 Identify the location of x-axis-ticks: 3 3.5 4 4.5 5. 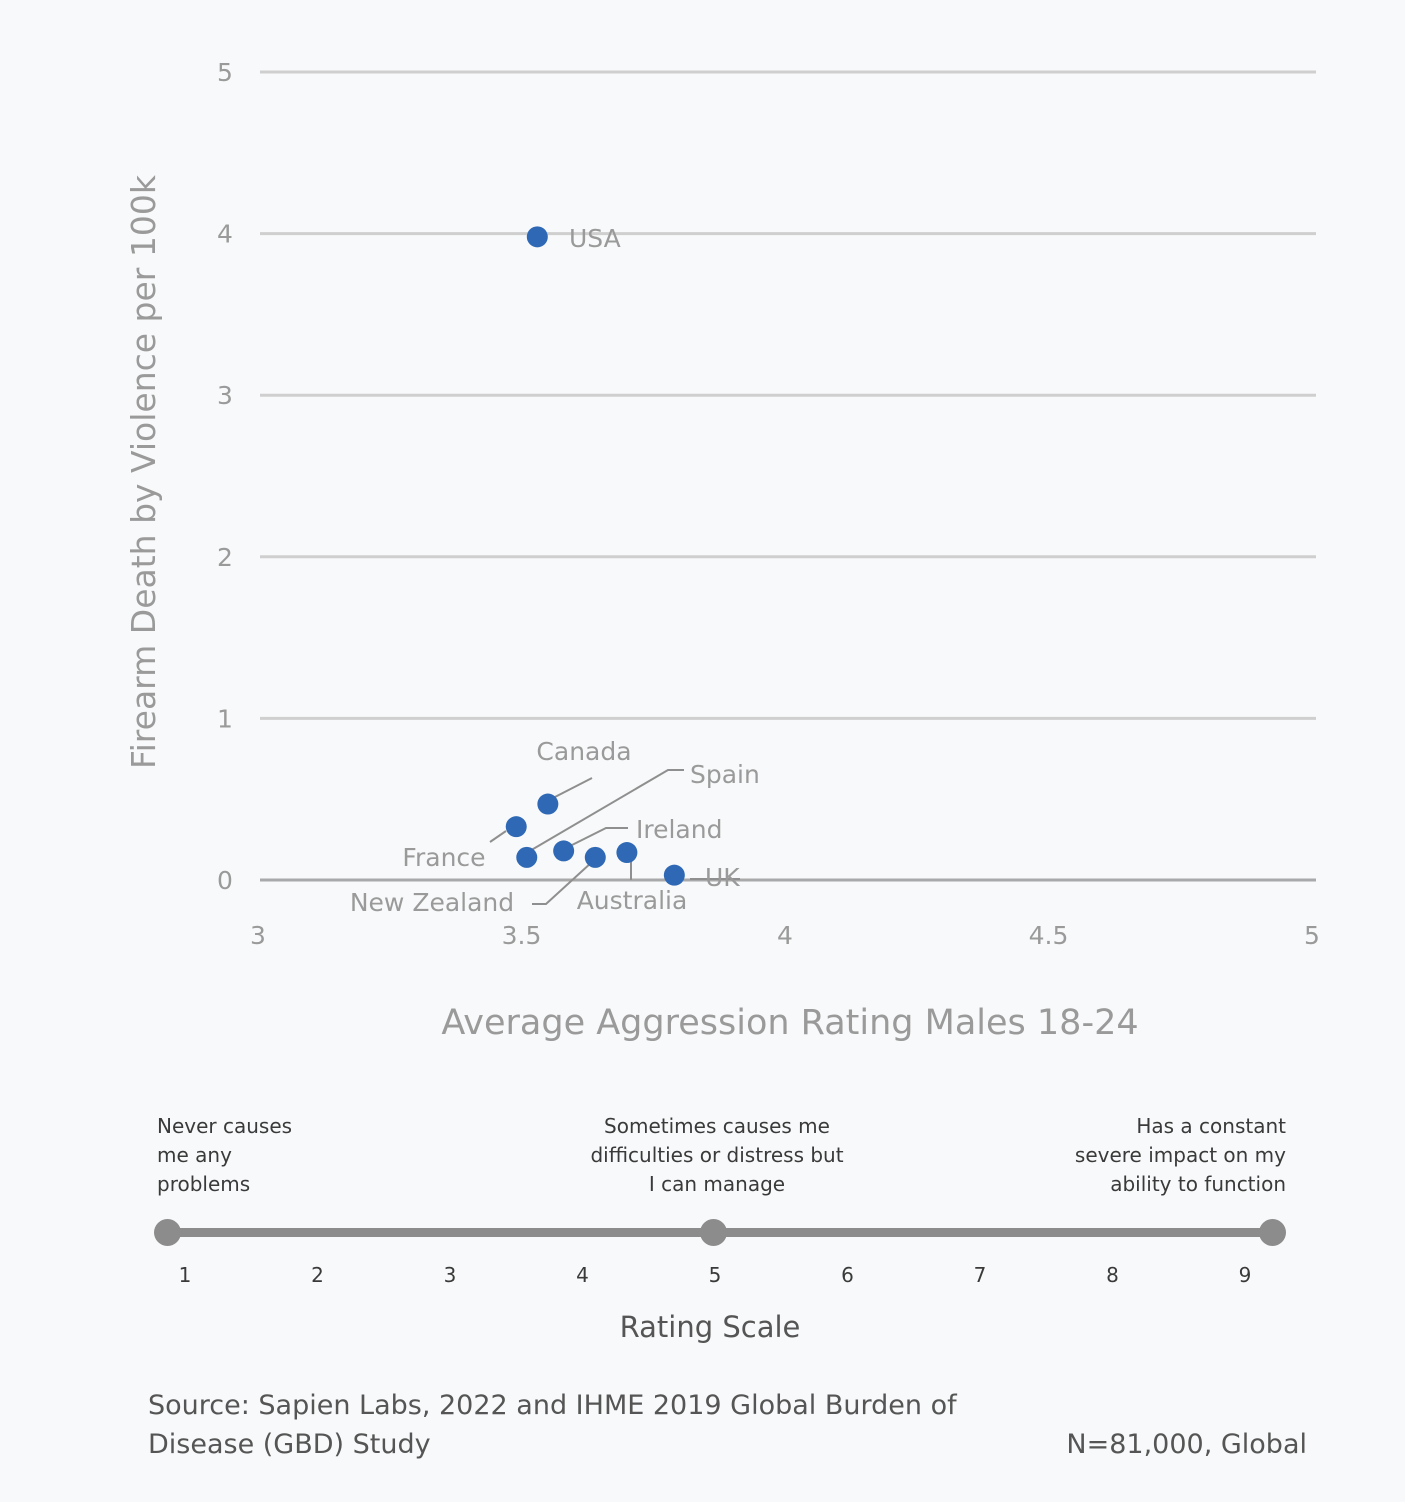
(785, 935).